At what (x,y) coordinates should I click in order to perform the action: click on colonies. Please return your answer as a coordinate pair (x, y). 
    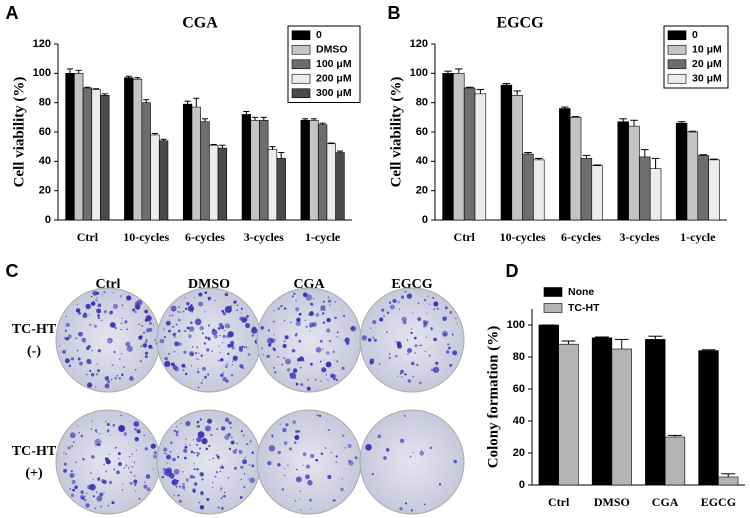
    Looking at the image, I should click on (410, 337).